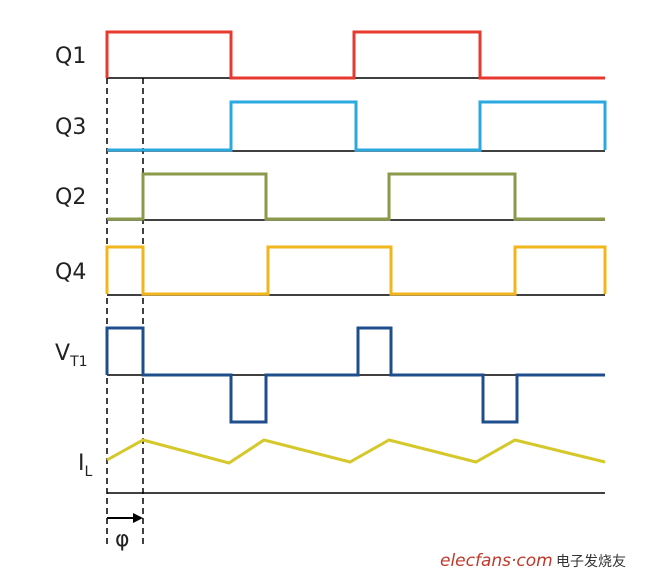 This screenshot has width=650, height=580. I want to click on phase-arrow, so click(125, 518).